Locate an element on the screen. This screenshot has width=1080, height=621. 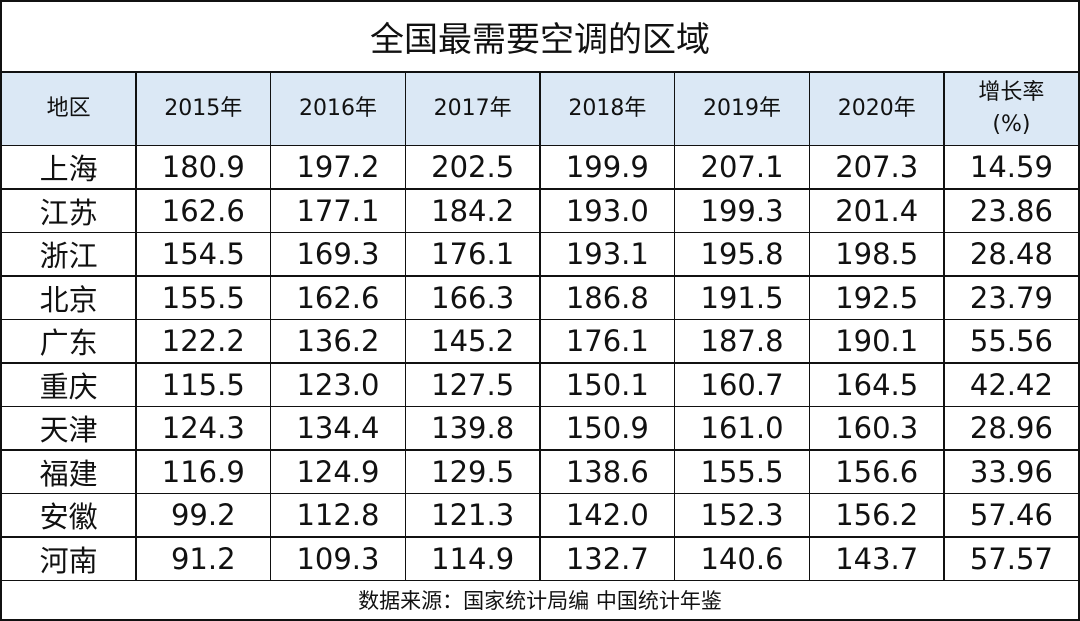
region-cell: 广东 is located at coordinates (69, 341).